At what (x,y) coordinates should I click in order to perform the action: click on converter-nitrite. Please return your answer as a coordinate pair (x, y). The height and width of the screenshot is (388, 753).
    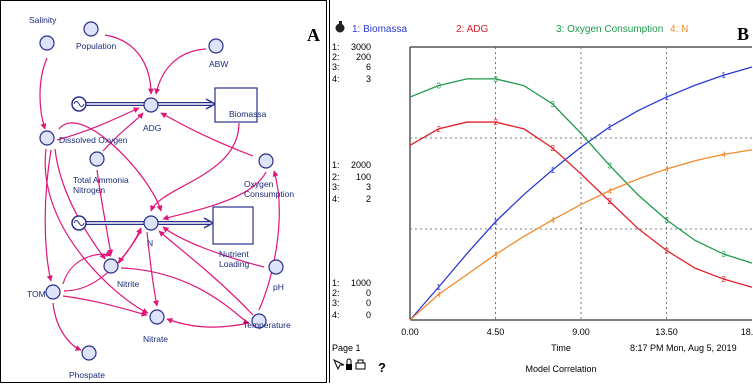
    Looking at the image, I should click on (111, 266).